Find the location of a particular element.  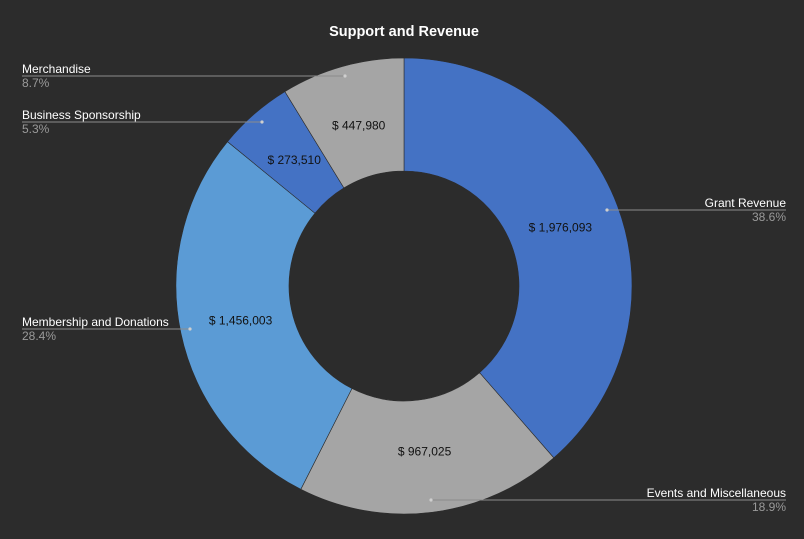

leader-dot-events-and-miscellaneous is located at coordinates (431, 500).